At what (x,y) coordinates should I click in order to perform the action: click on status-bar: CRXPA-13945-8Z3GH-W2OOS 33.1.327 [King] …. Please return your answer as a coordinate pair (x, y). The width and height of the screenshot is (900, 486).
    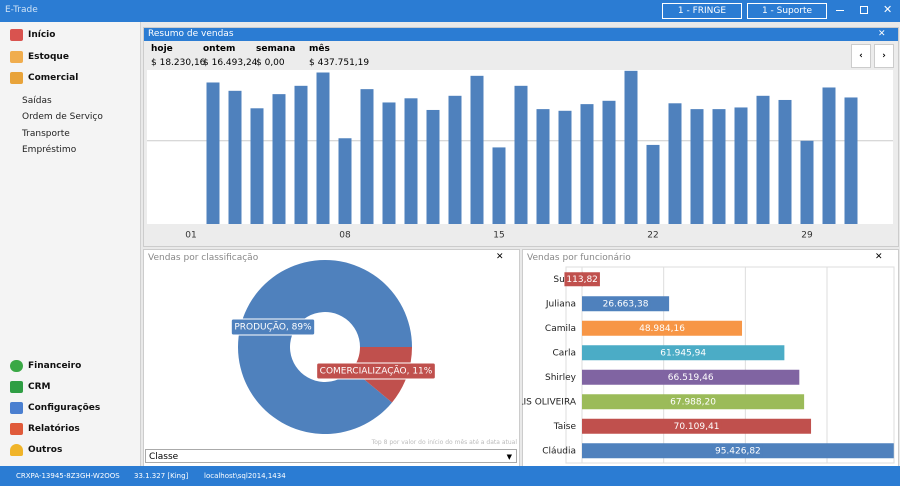
    Looking at the image, I should click on (450, 476).